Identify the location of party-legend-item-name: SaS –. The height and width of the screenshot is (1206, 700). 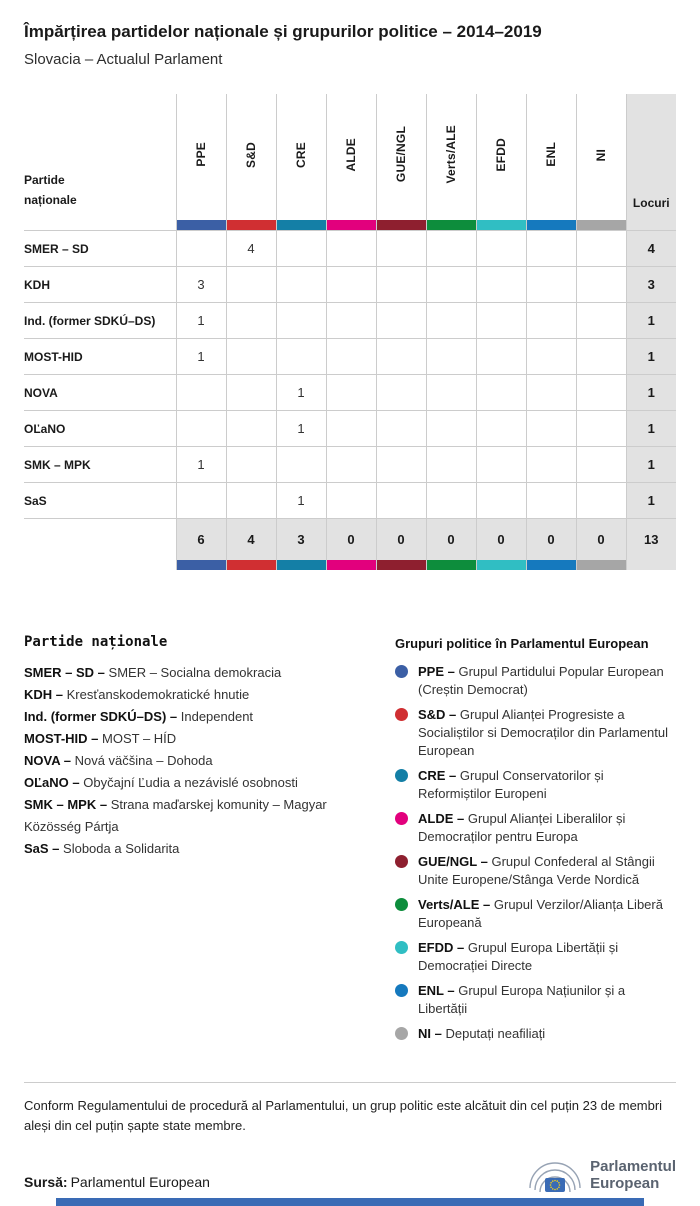
(44, 848).